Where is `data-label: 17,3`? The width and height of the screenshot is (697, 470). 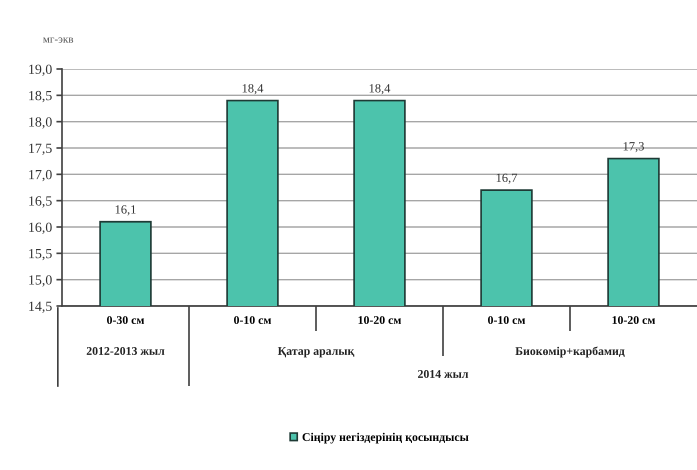 data-label: 17,3 is located at coordinates (634, 147).